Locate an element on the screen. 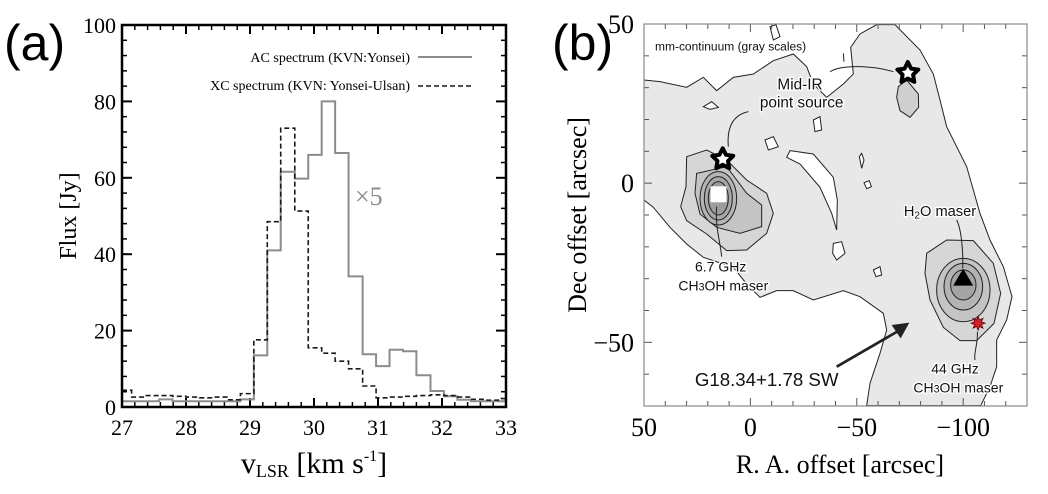 Image resolution: width=1048 pixels, height=494 pixels. m44-label-2: CH3OH maser is located at coordinates (958, 387).